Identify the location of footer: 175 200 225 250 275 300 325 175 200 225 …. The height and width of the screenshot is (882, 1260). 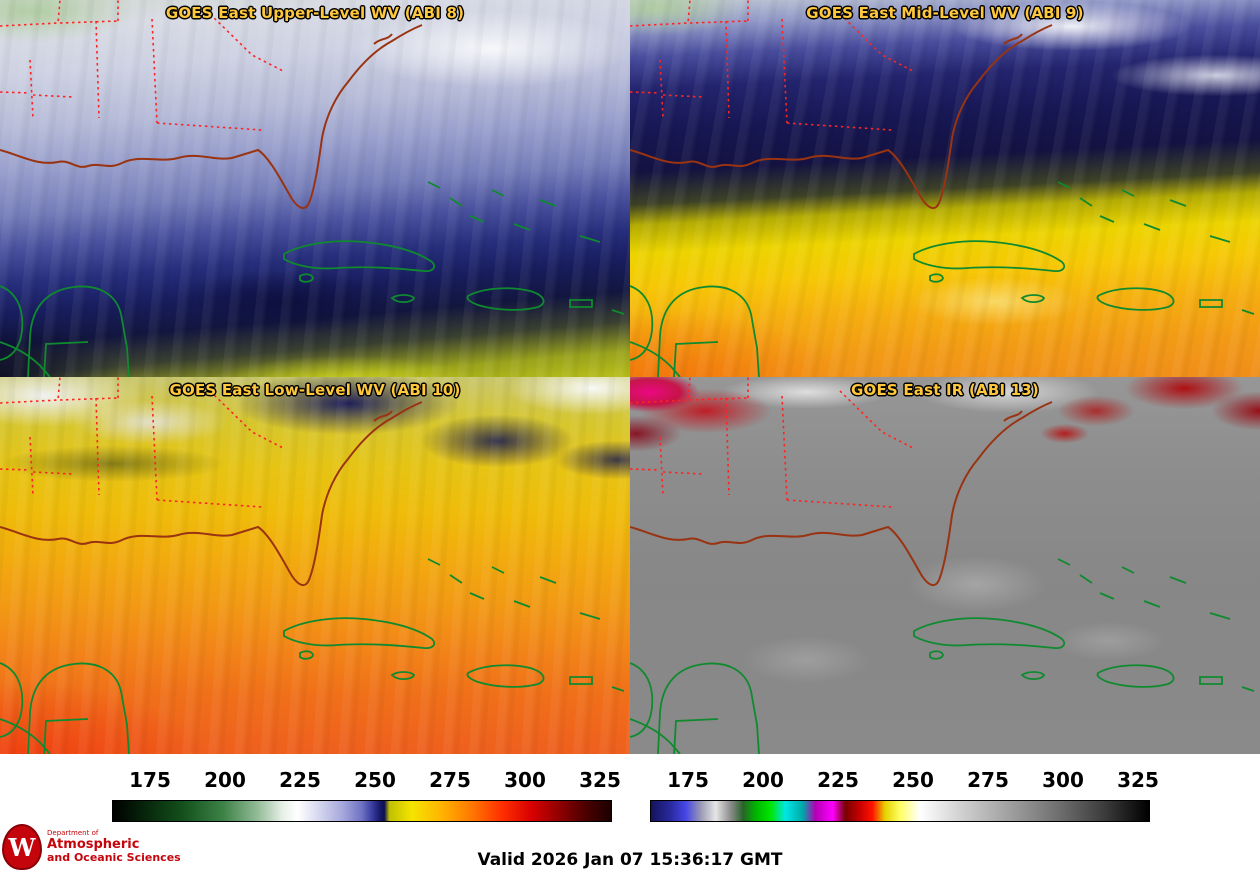
(630, 818).